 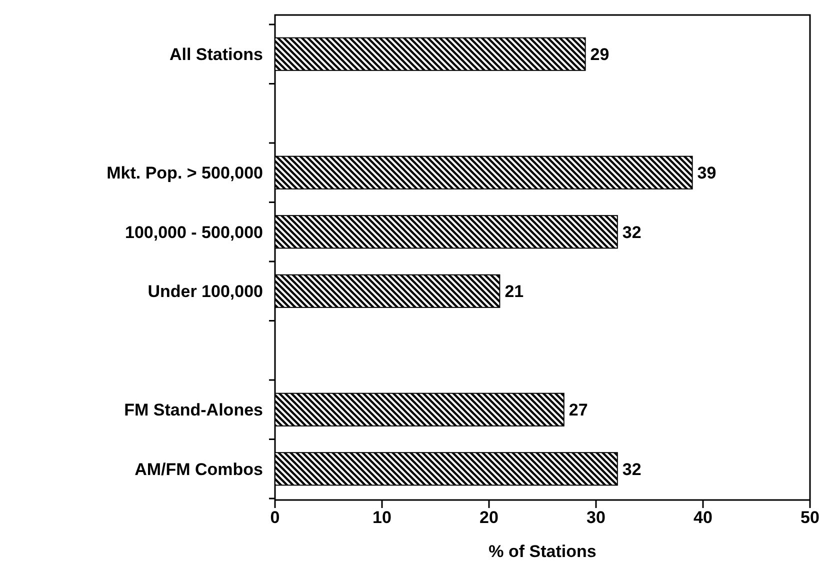 I want to click on x-axis-title: % of Stations, so click(x=542, y=551).